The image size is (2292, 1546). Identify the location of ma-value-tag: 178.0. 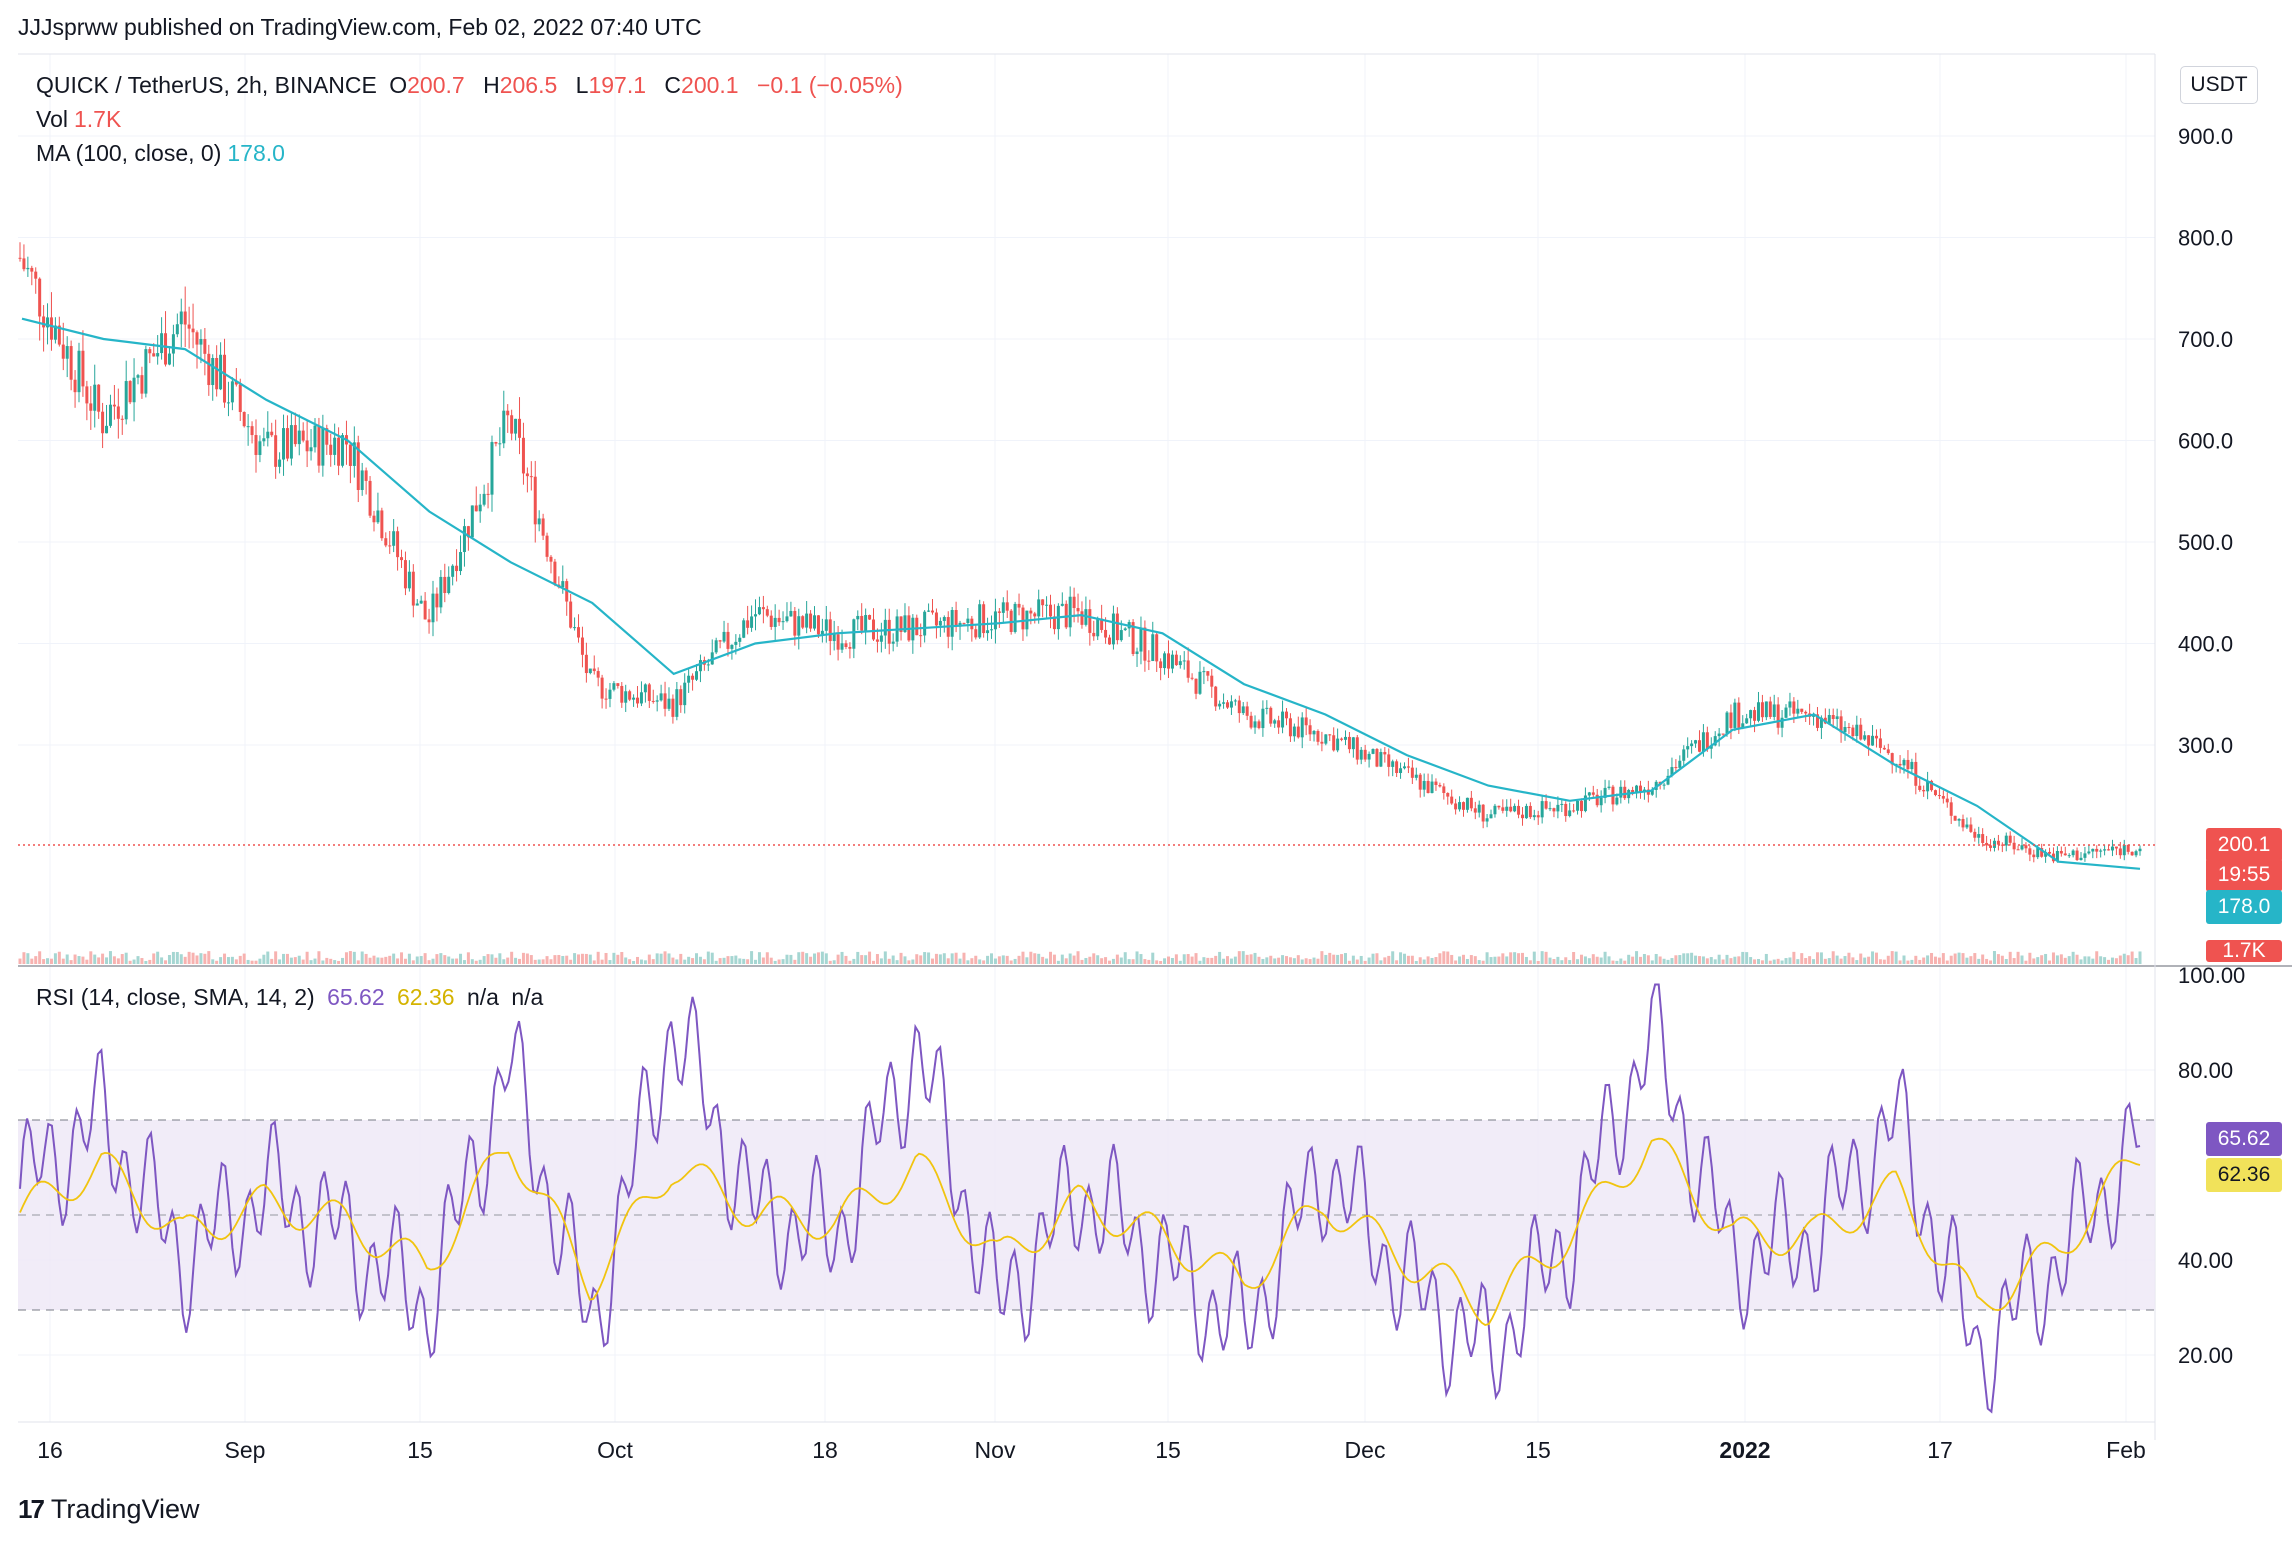
(2244, 907).